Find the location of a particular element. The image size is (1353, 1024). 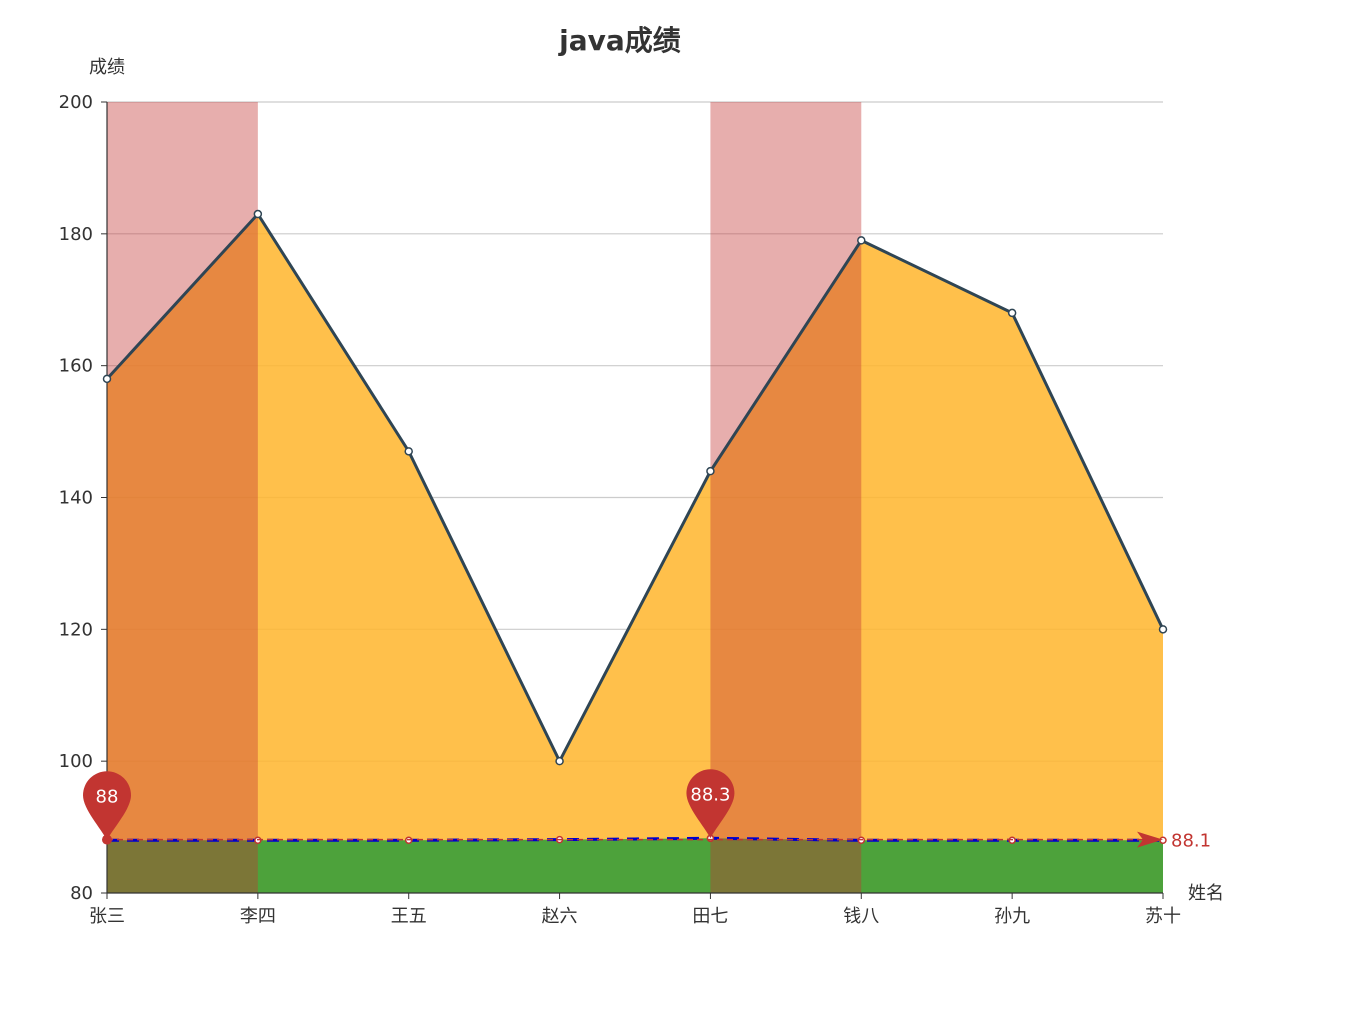

x-tick-label: 赵六 is located at coordinates (560, 916).